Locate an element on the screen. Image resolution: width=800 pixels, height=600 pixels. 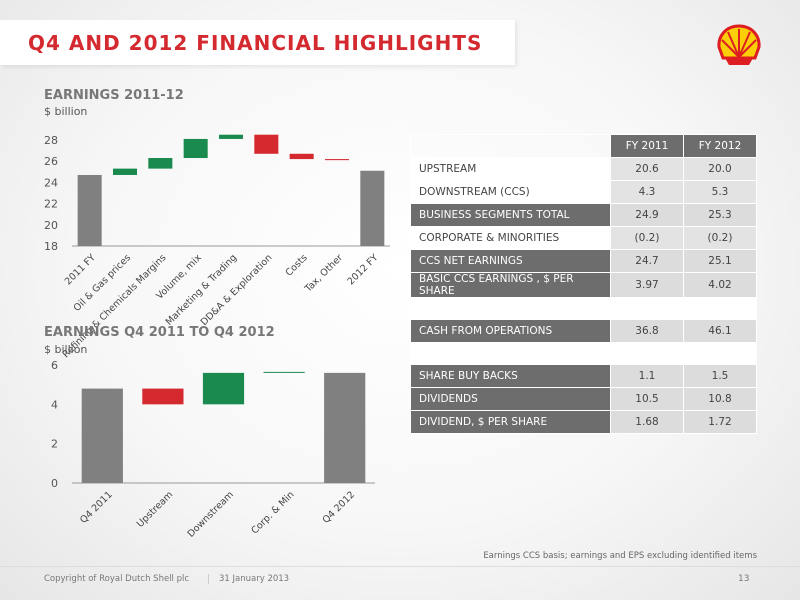
y-tick-label: 0 is located at coordinates (54, 483).